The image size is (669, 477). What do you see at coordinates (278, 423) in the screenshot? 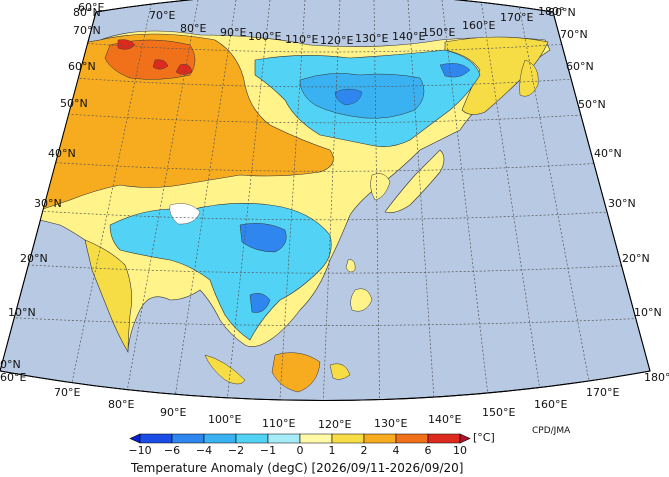
I see `lon-label-bottom-110: 110°E` at bounding box center [278, 423].